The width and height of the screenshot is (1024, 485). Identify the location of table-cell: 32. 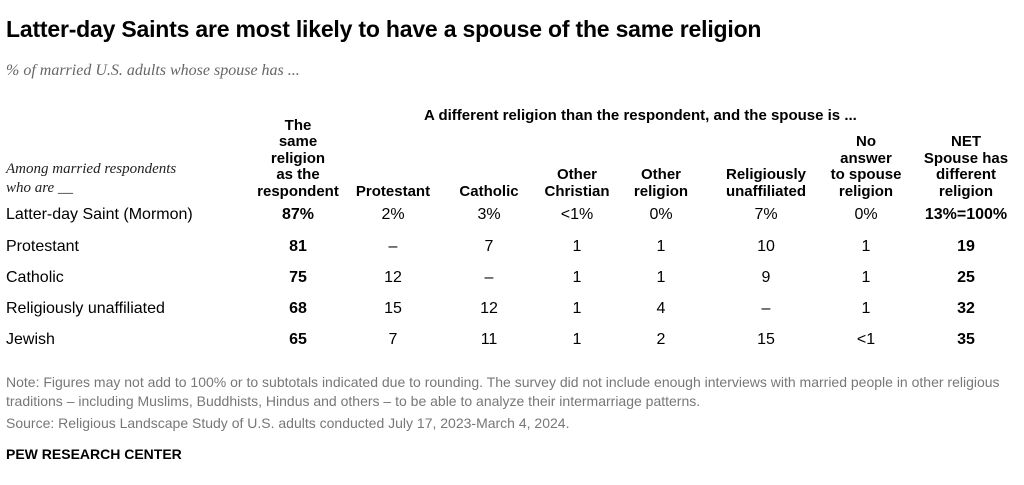
(966, 308).